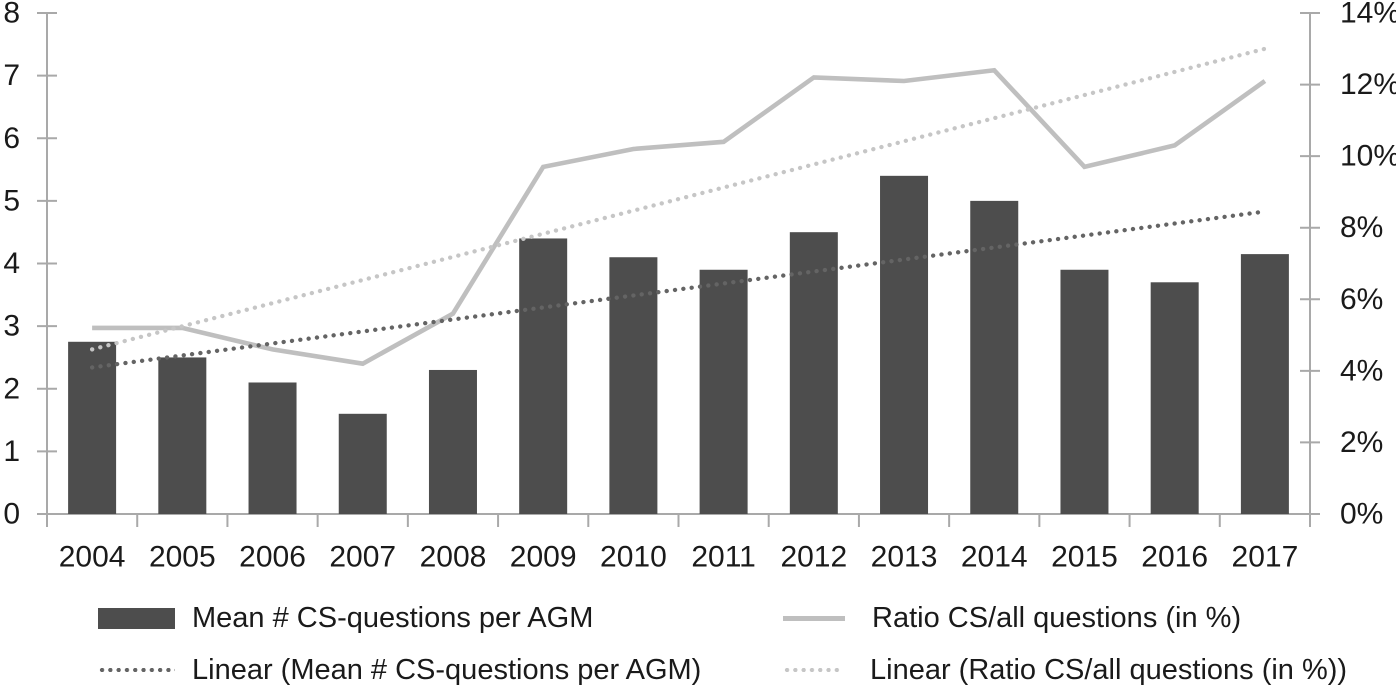 The height and width of the screenshot is (689, 1396). I want to click on left-axis-tick-label: 4, so click(11, 263).